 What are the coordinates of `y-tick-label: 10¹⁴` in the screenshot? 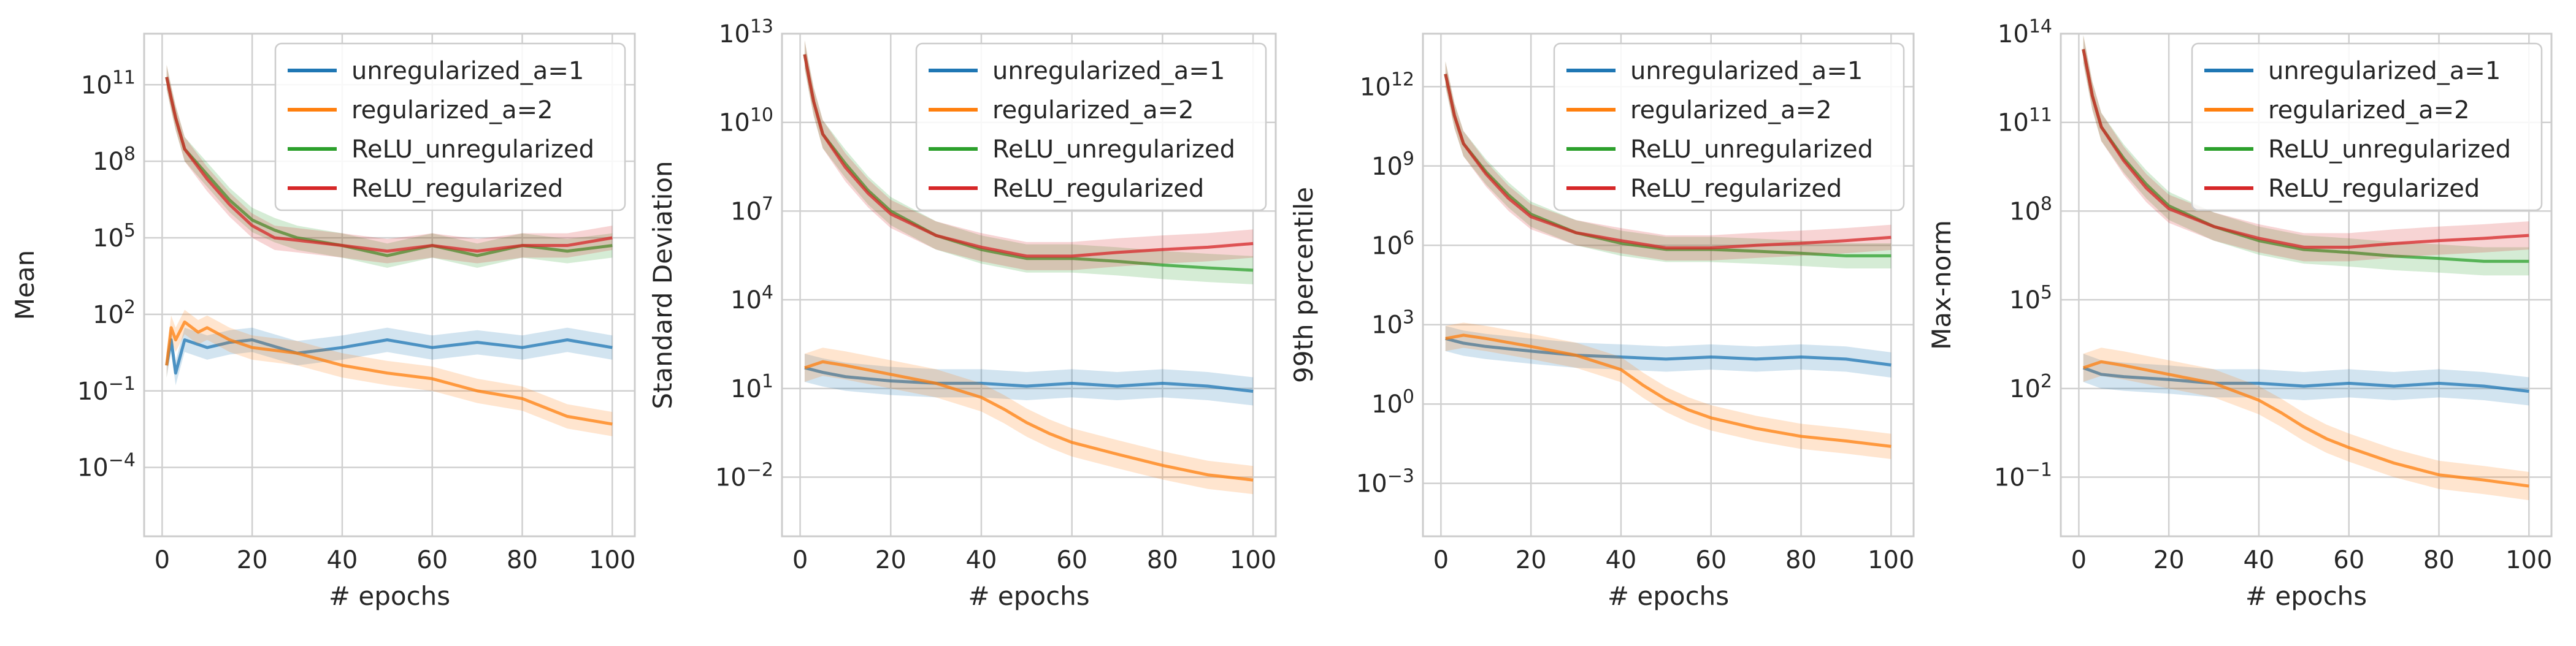 It's located at (2025, 32).